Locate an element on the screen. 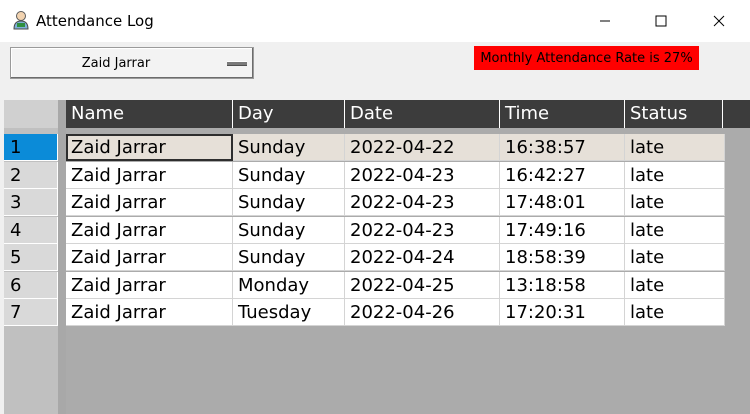 Image resolution: width=750 pixels, height=414 pixels. close-icon is located at coordinates (719, 21).